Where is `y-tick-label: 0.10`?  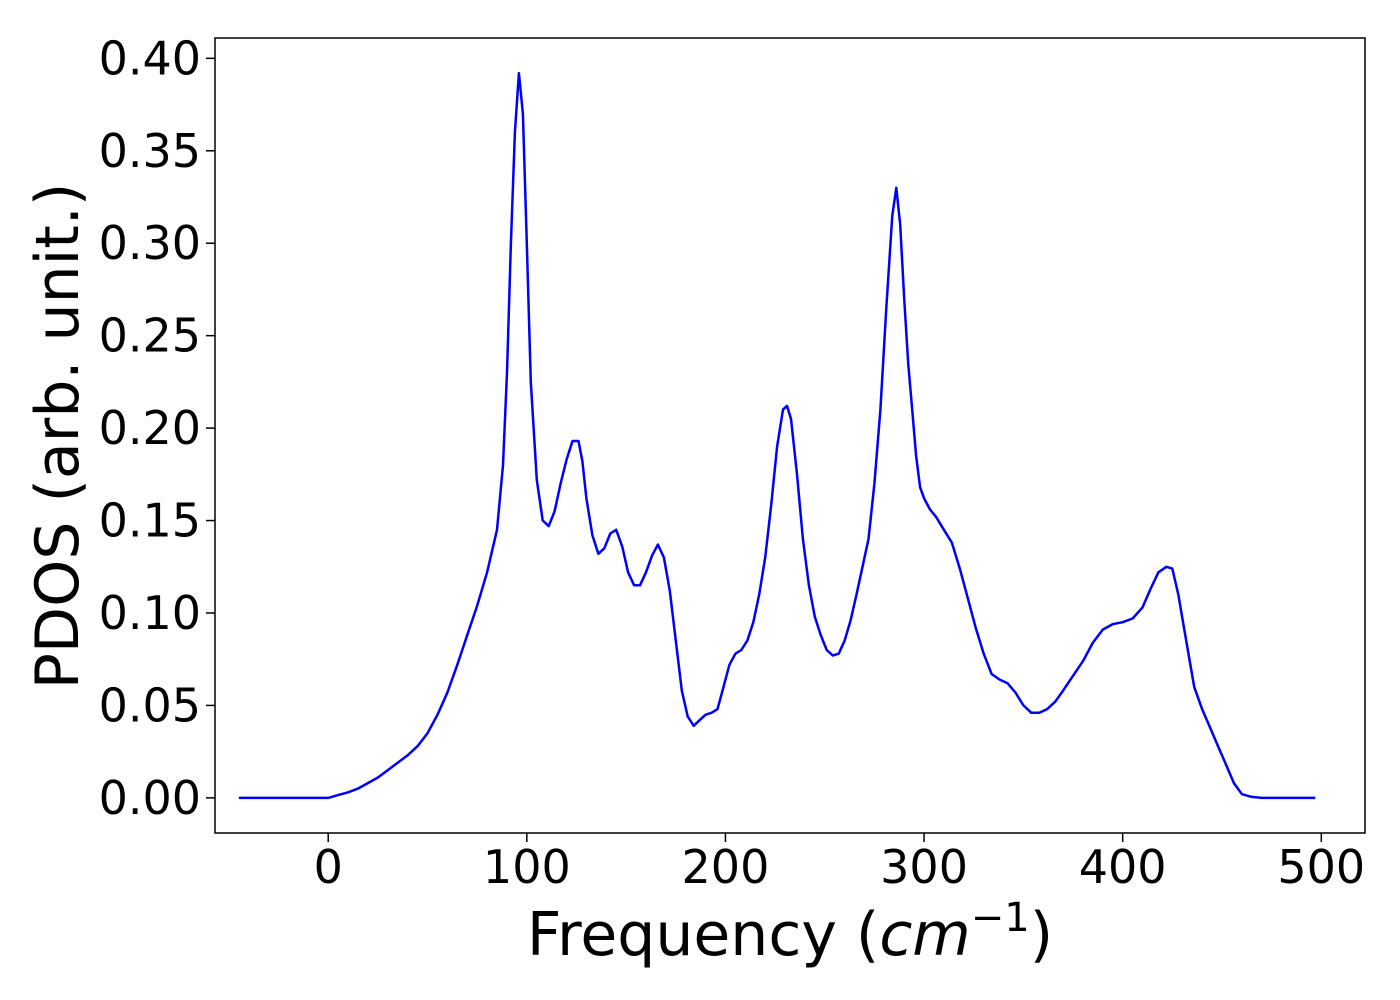
y-tick-label: 0.10 is located at coordinates (150, 613).